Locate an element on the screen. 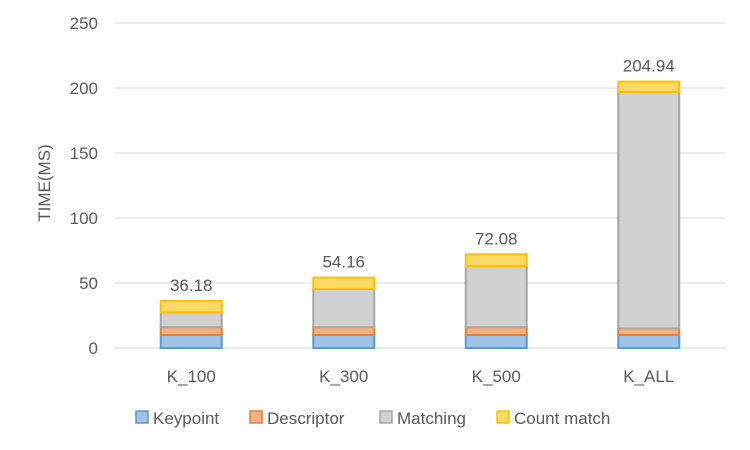  total-label: 204.94 is located at coordinates (649, 66).